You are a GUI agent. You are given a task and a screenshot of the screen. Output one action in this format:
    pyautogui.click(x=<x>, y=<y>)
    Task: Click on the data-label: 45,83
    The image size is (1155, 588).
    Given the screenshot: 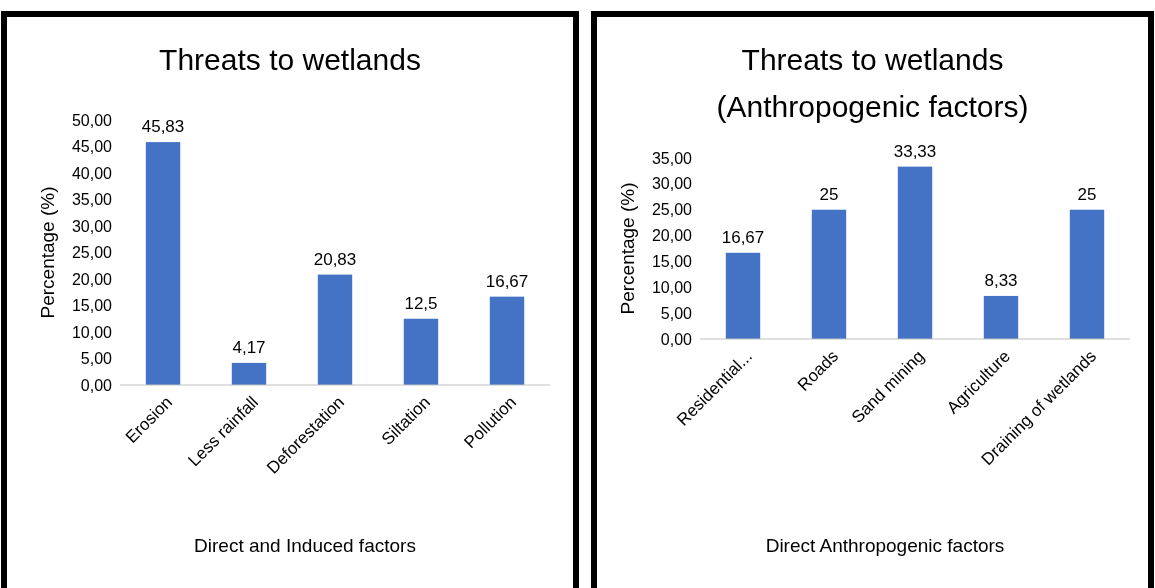 What is the action you would take?
    pyautogui.click(x=163, y=127)
    